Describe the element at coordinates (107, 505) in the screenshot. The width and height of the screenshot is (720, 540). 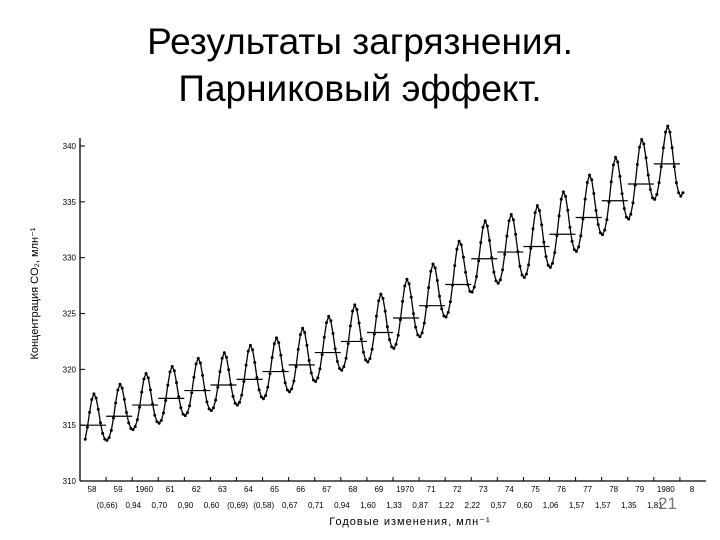
I see `annual-change-label: (0,66)` at that location.